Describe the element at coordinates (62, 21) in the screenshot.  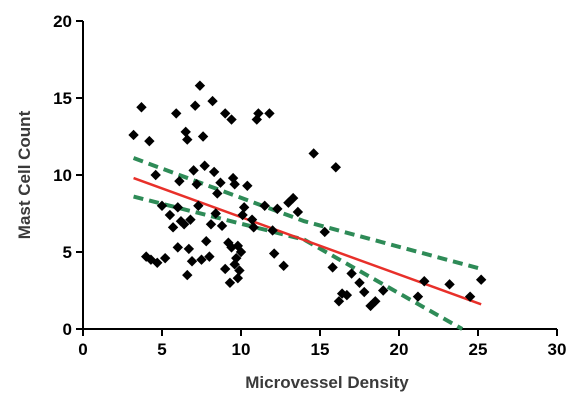
I see `y-tick-label: 20` at that location.